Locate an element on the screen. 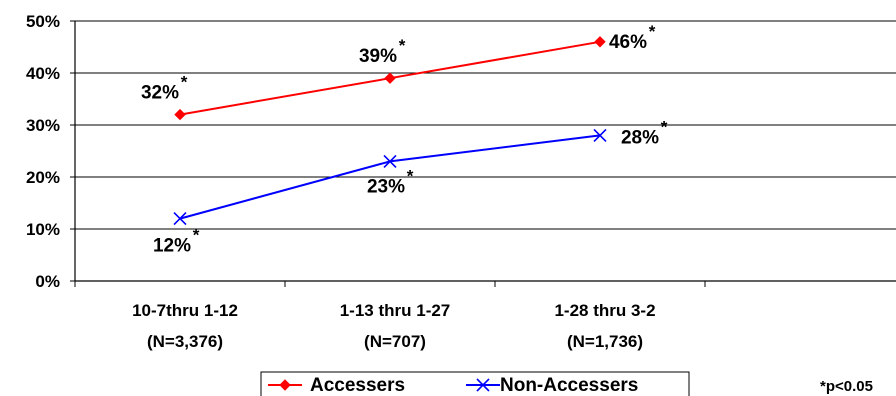  data-label: 23% is located at coordinates (386, 186).